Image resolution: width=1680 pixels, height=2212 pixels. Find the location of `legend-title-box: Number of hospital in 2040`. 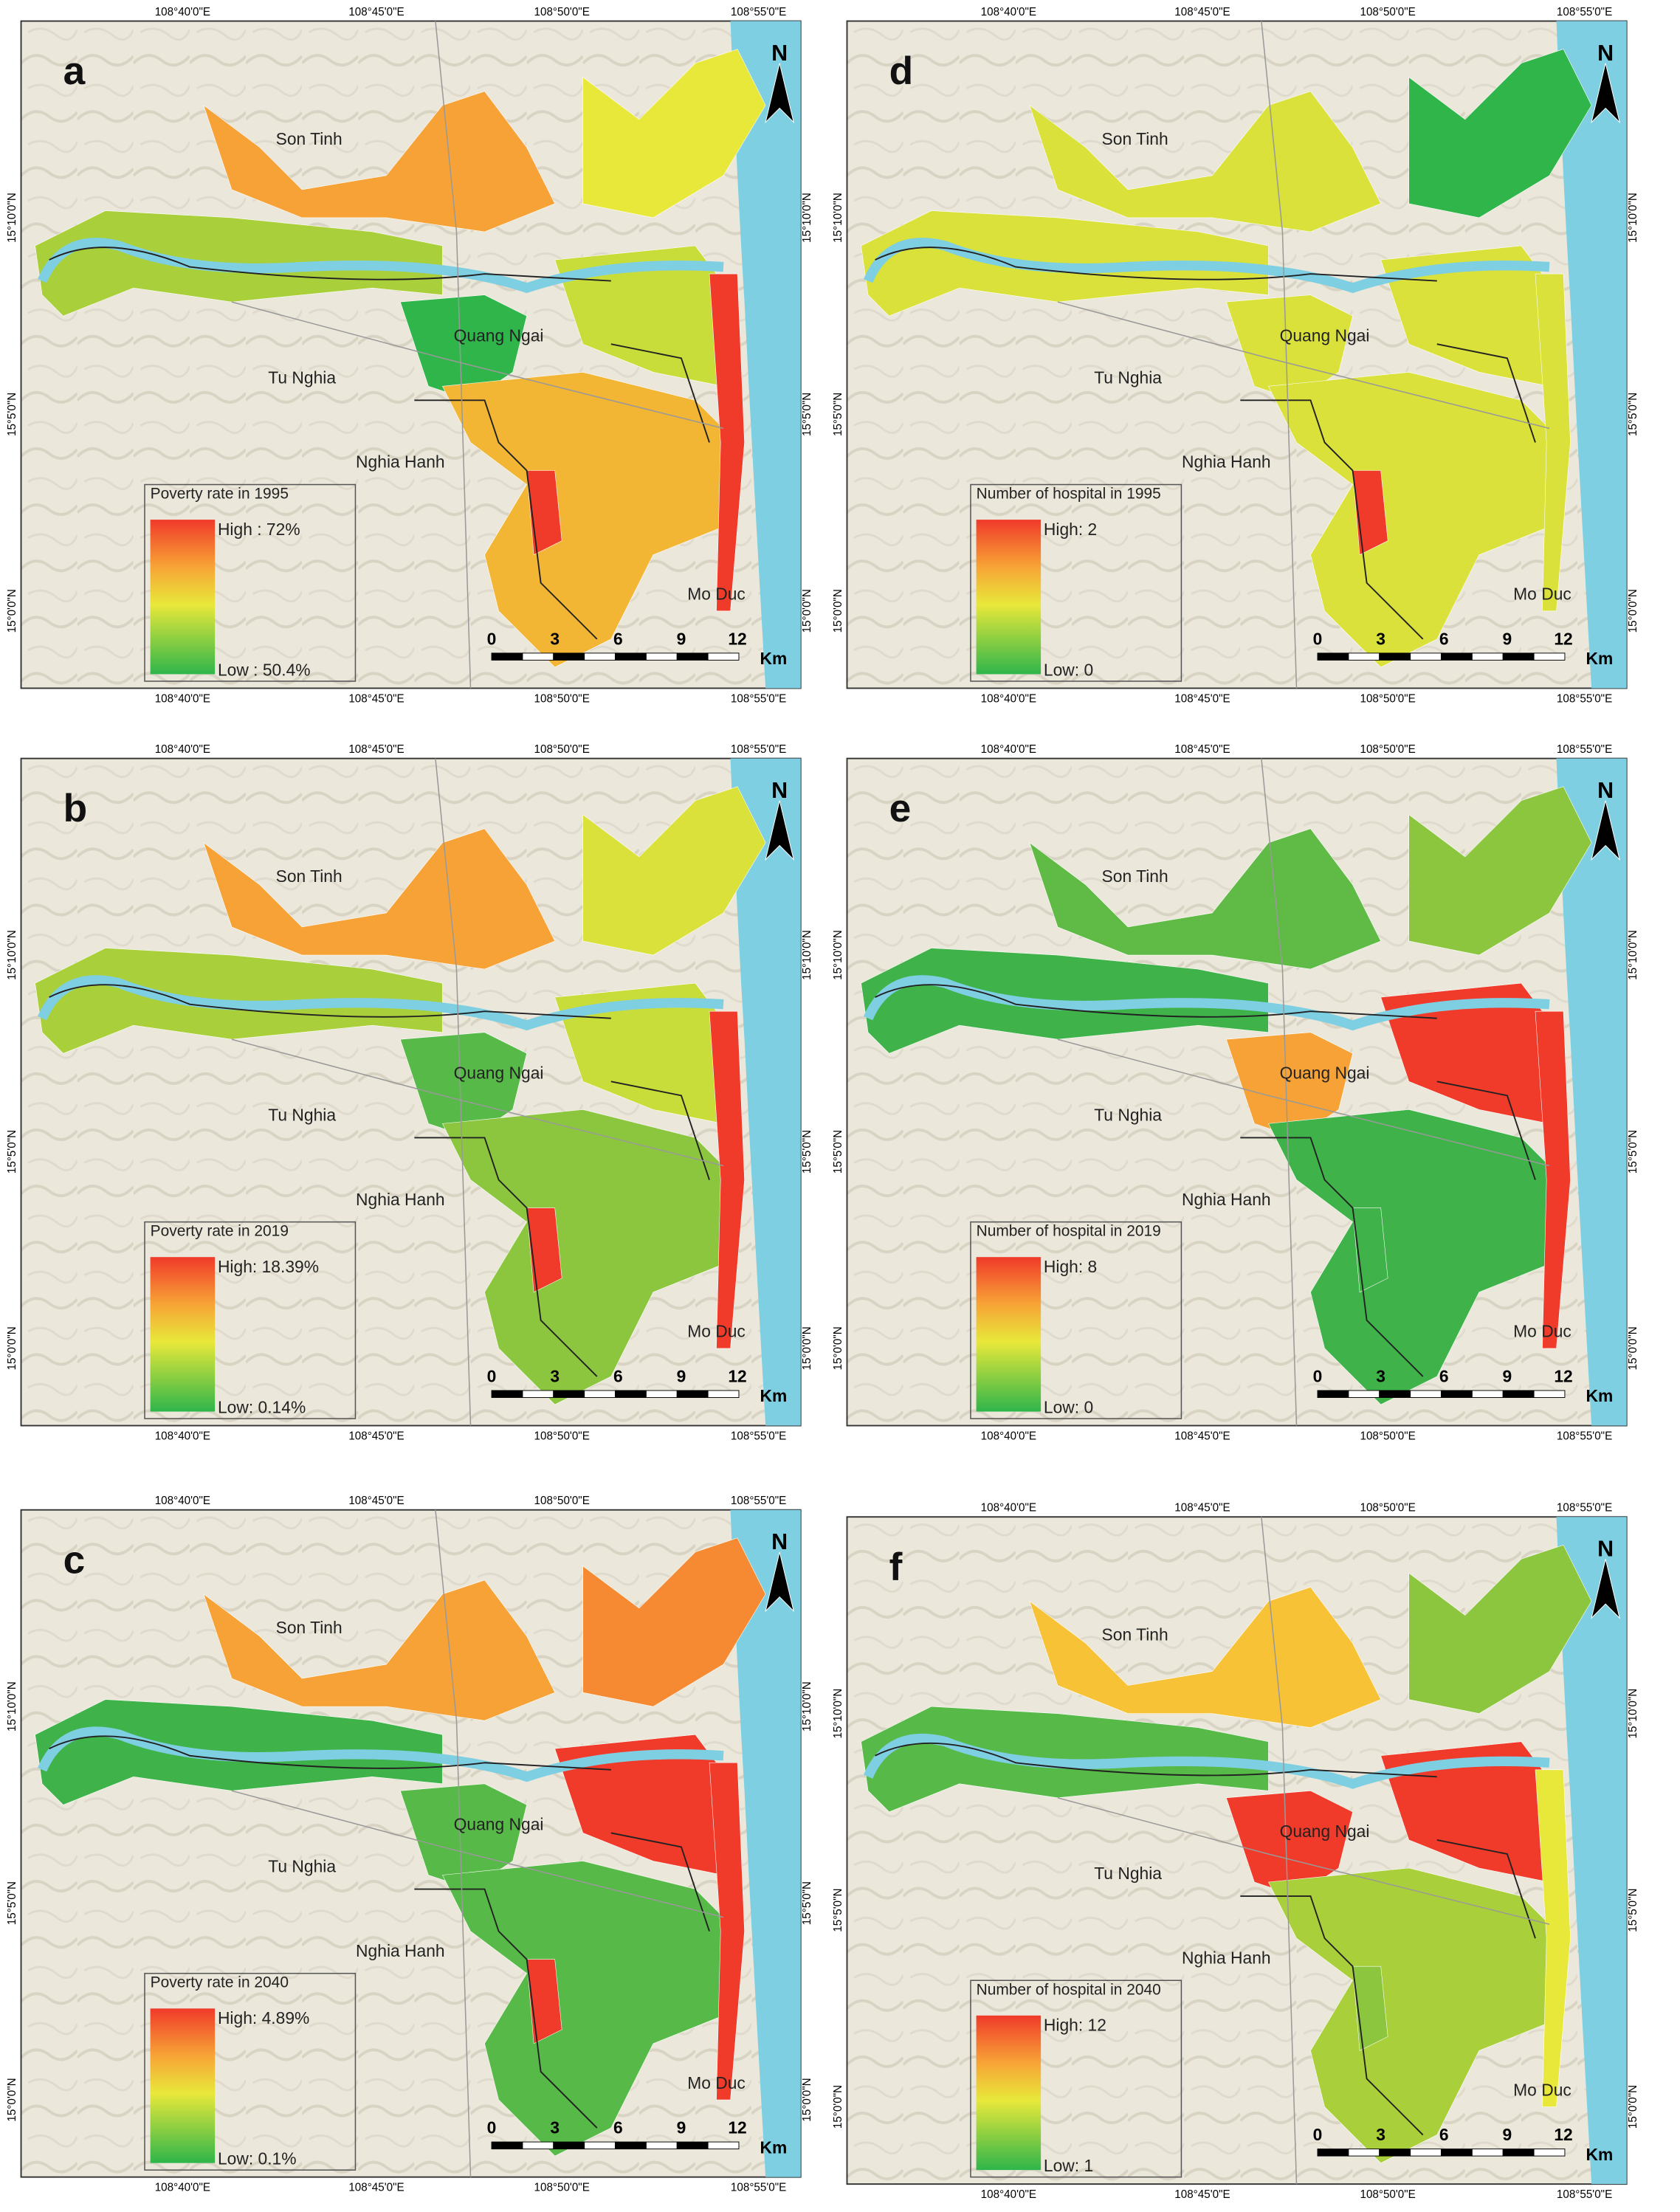

legend-title-box: Number of hospital in 2040 is located at coordinates (1069, 1990).